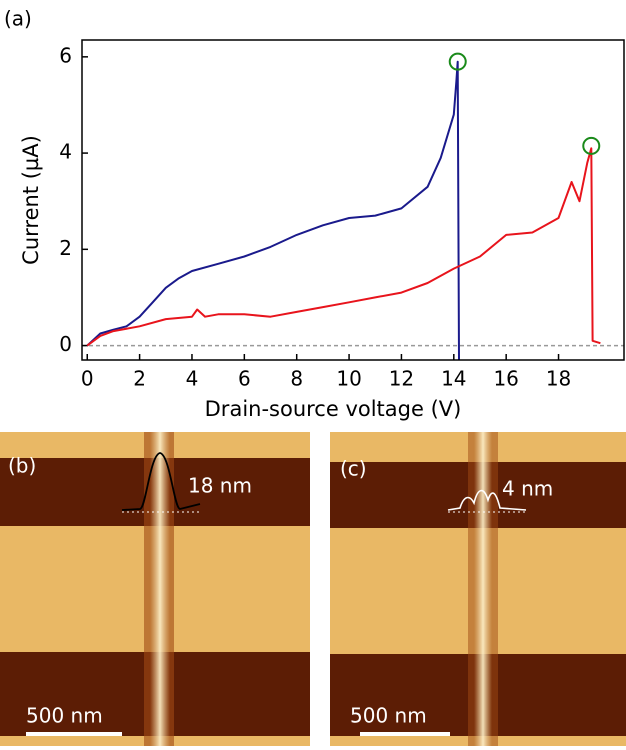 The width and height of the screenshot is (626, 750). I want to click on y-tick-label: 0, so click(65, 344).